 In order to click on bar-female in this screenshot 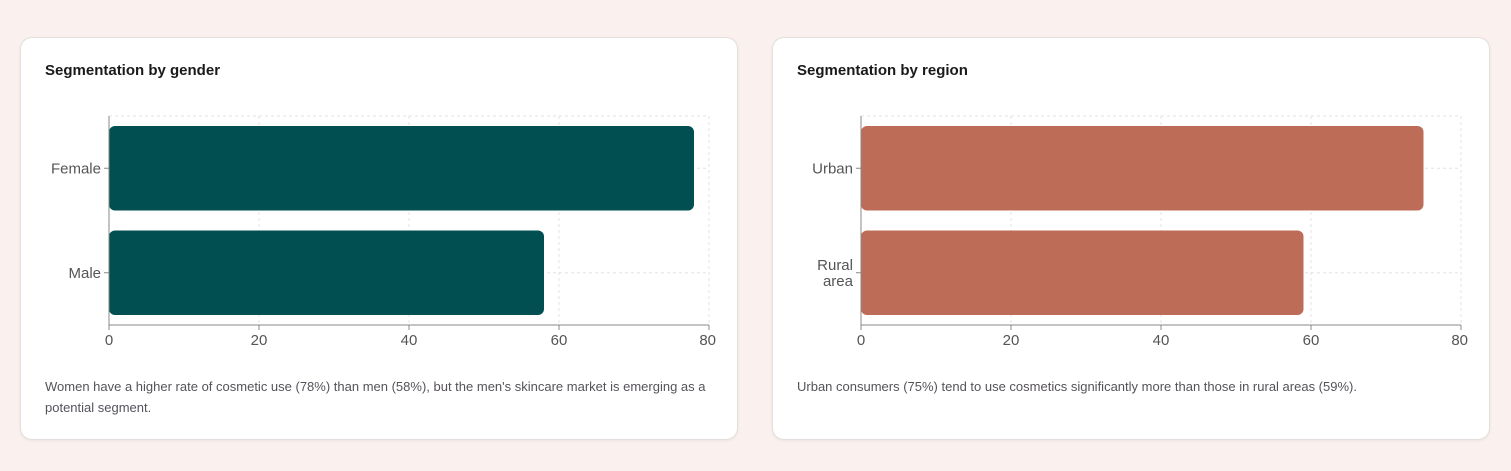, I will do `click(401, 168)`.